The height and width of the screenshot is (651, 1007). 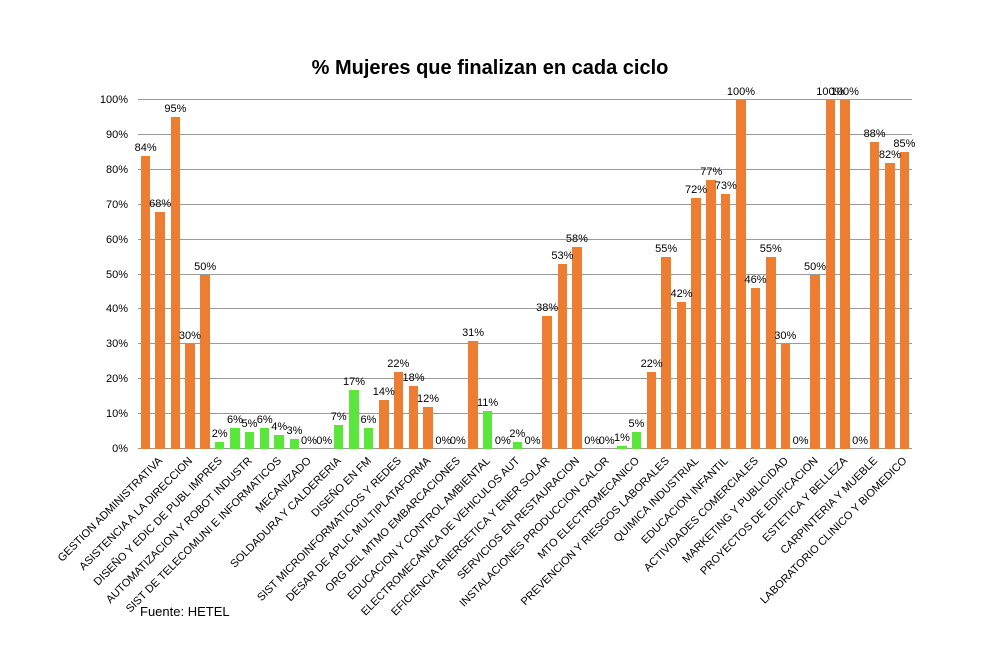 I want to click on bar-value-label: 53%, so click(x=562, y=256).